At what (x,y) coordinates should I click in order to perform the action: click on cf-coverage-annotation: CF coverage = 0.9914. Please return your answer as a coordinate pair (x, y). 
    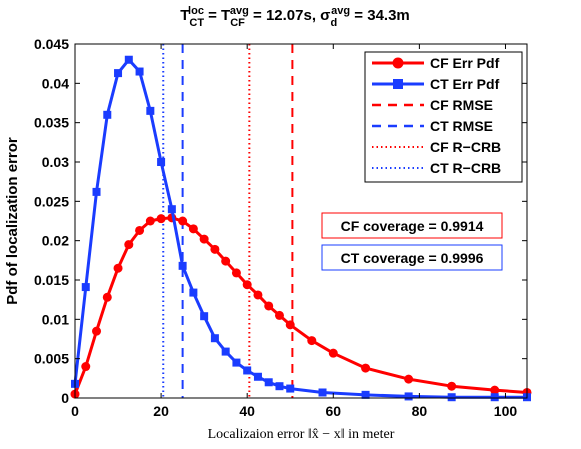
    Looking at the image, I should click on (412, 225).